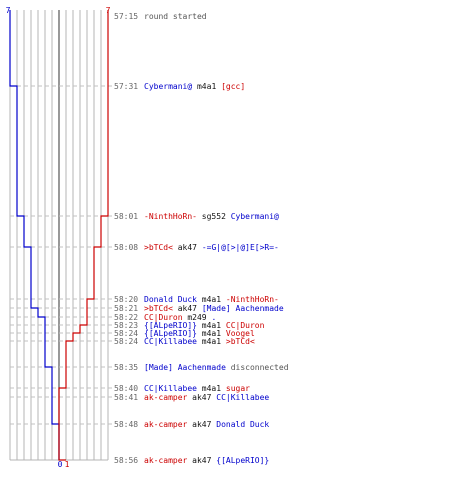 The height and width of the screenshot is (502, 450). What do you see at coordinates (126, 317) in the screenshot?
I see `event-time: 58:22` at bounding box center [126, 317].